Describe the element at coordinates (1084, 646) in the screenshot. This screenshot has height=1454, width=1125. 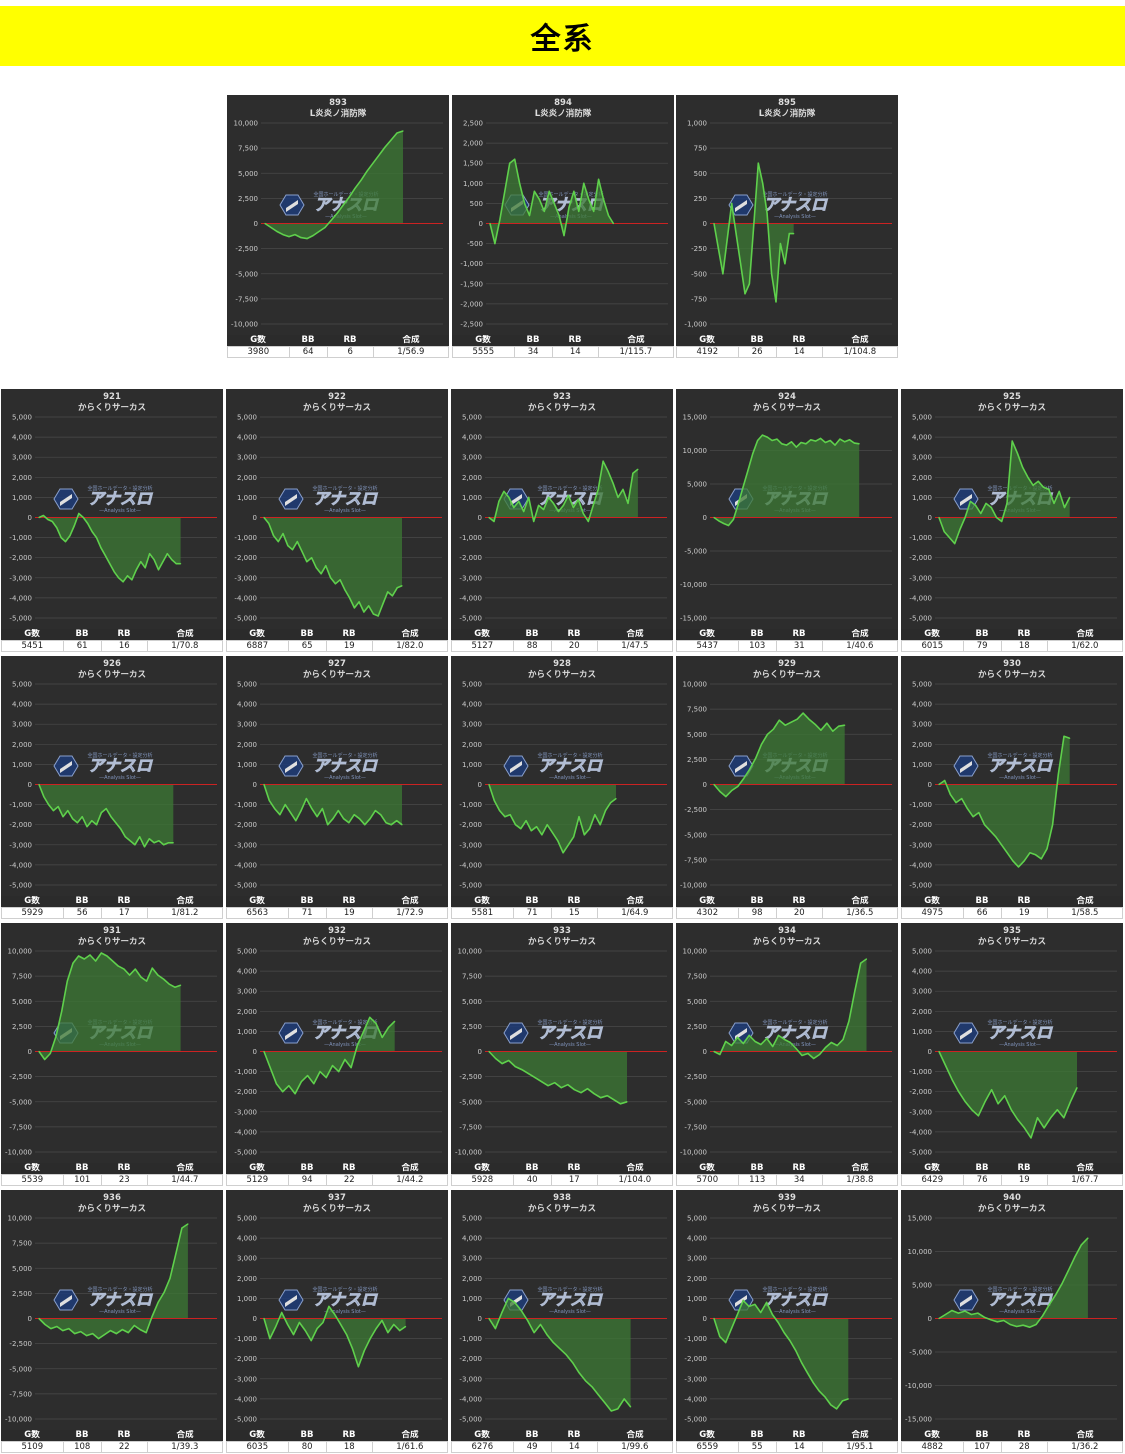
I see `stat-value-ratio: 1/62.0` at that location.